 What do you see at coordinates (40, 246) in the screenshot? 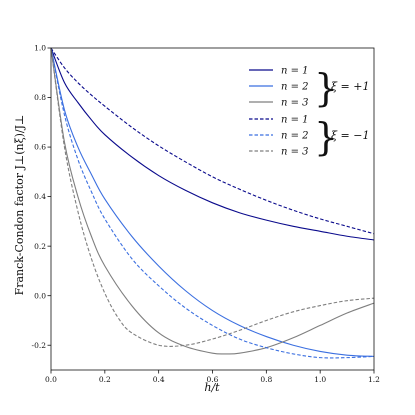
I see `y-tick-label: 0.2` at bounding box center [40, 246].